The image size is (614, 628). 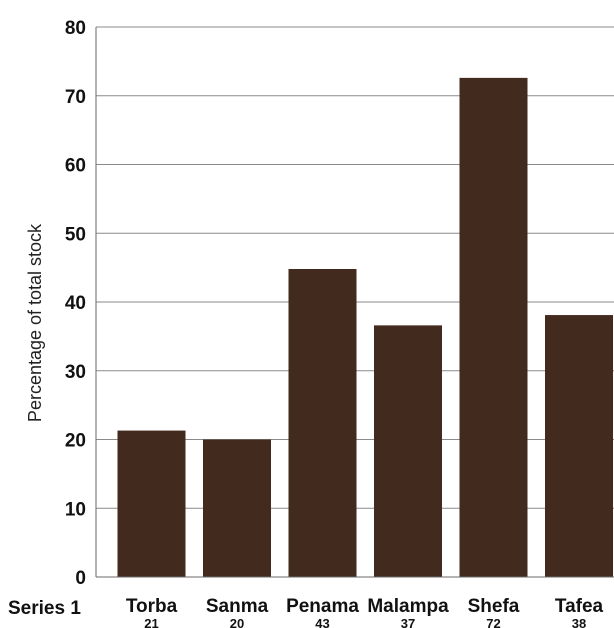 What do you see at coordinates (408, 451) in the screenshot?
I see `bar-malampa` at bounding box center [408, 451].